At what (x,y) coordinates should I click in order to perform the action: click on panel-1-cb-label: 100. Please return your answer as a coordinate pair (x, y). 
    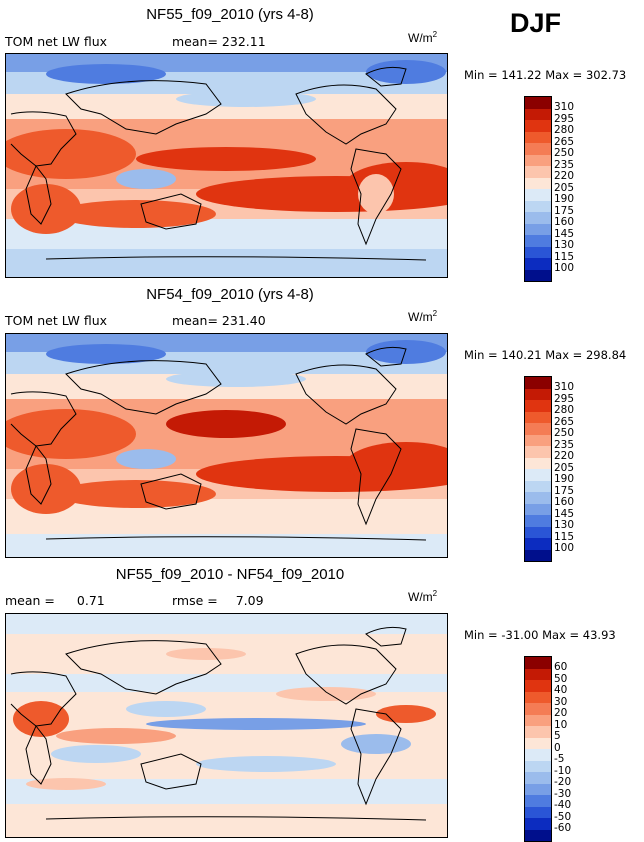
    Looking at the image, I should click on (564, 268).